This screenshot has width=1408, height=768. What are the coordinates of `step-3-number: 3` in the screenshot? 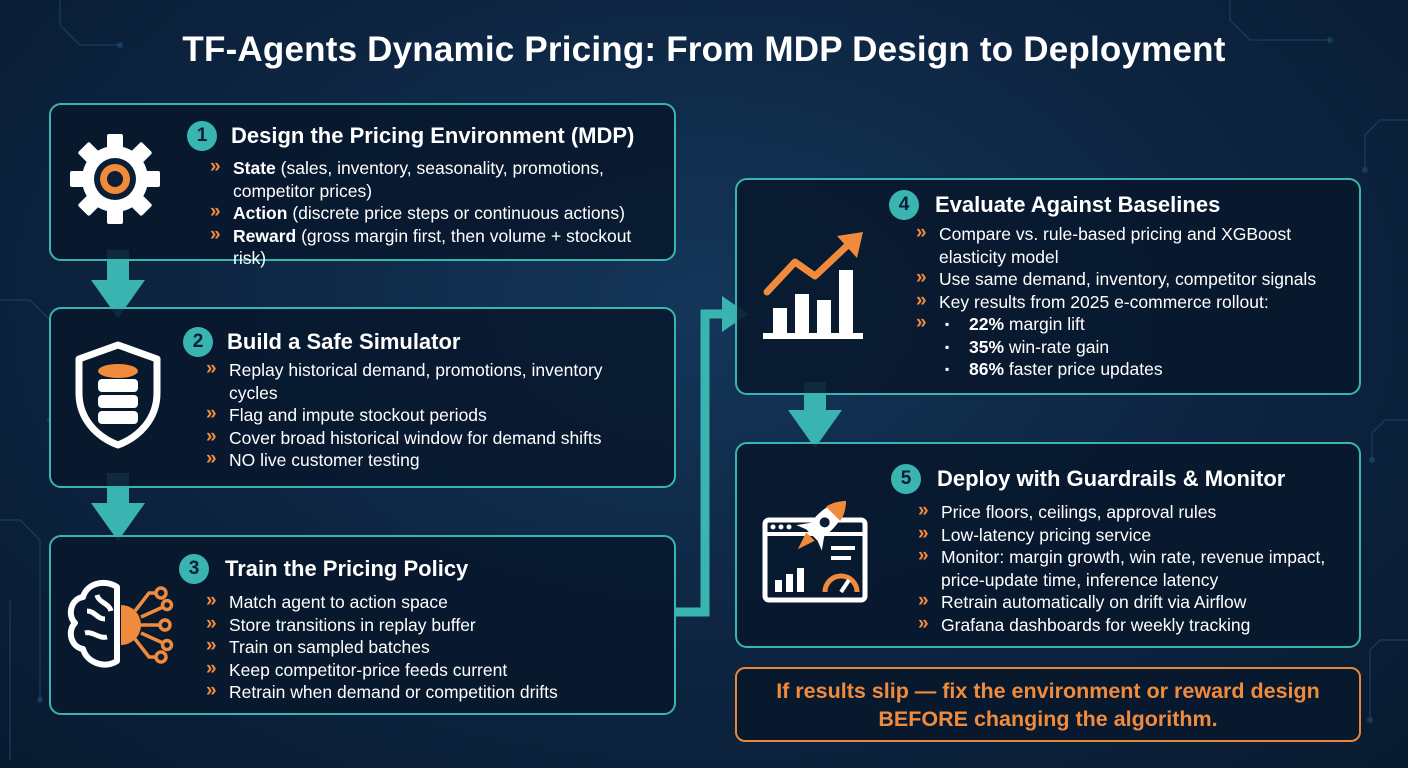 It's located at (194, 569).